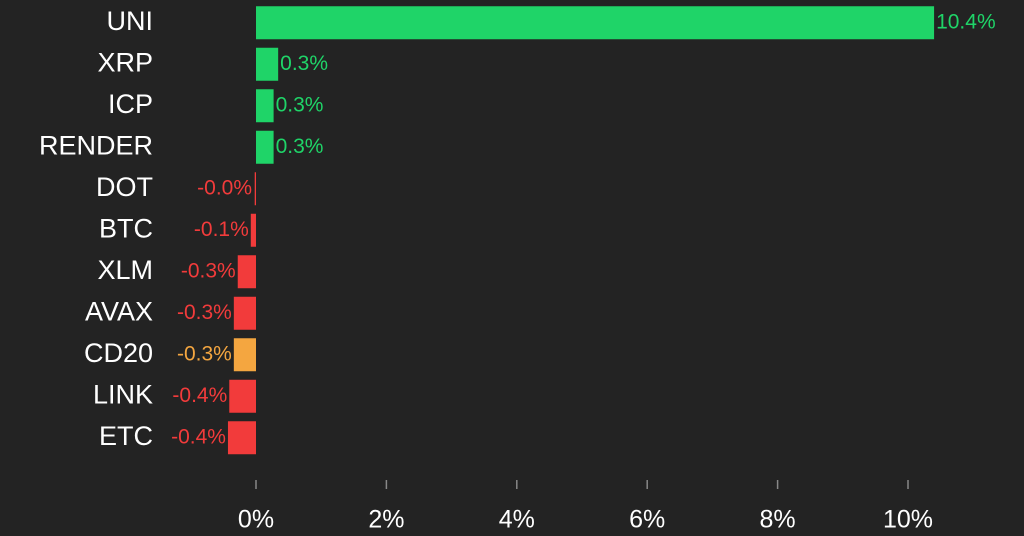 The height and width of the screenshot is (536, 1024). What do you see at coordinates (125, 62) in the screenshot?
I see `category-label: XRP` at bounding box center [125, 62].